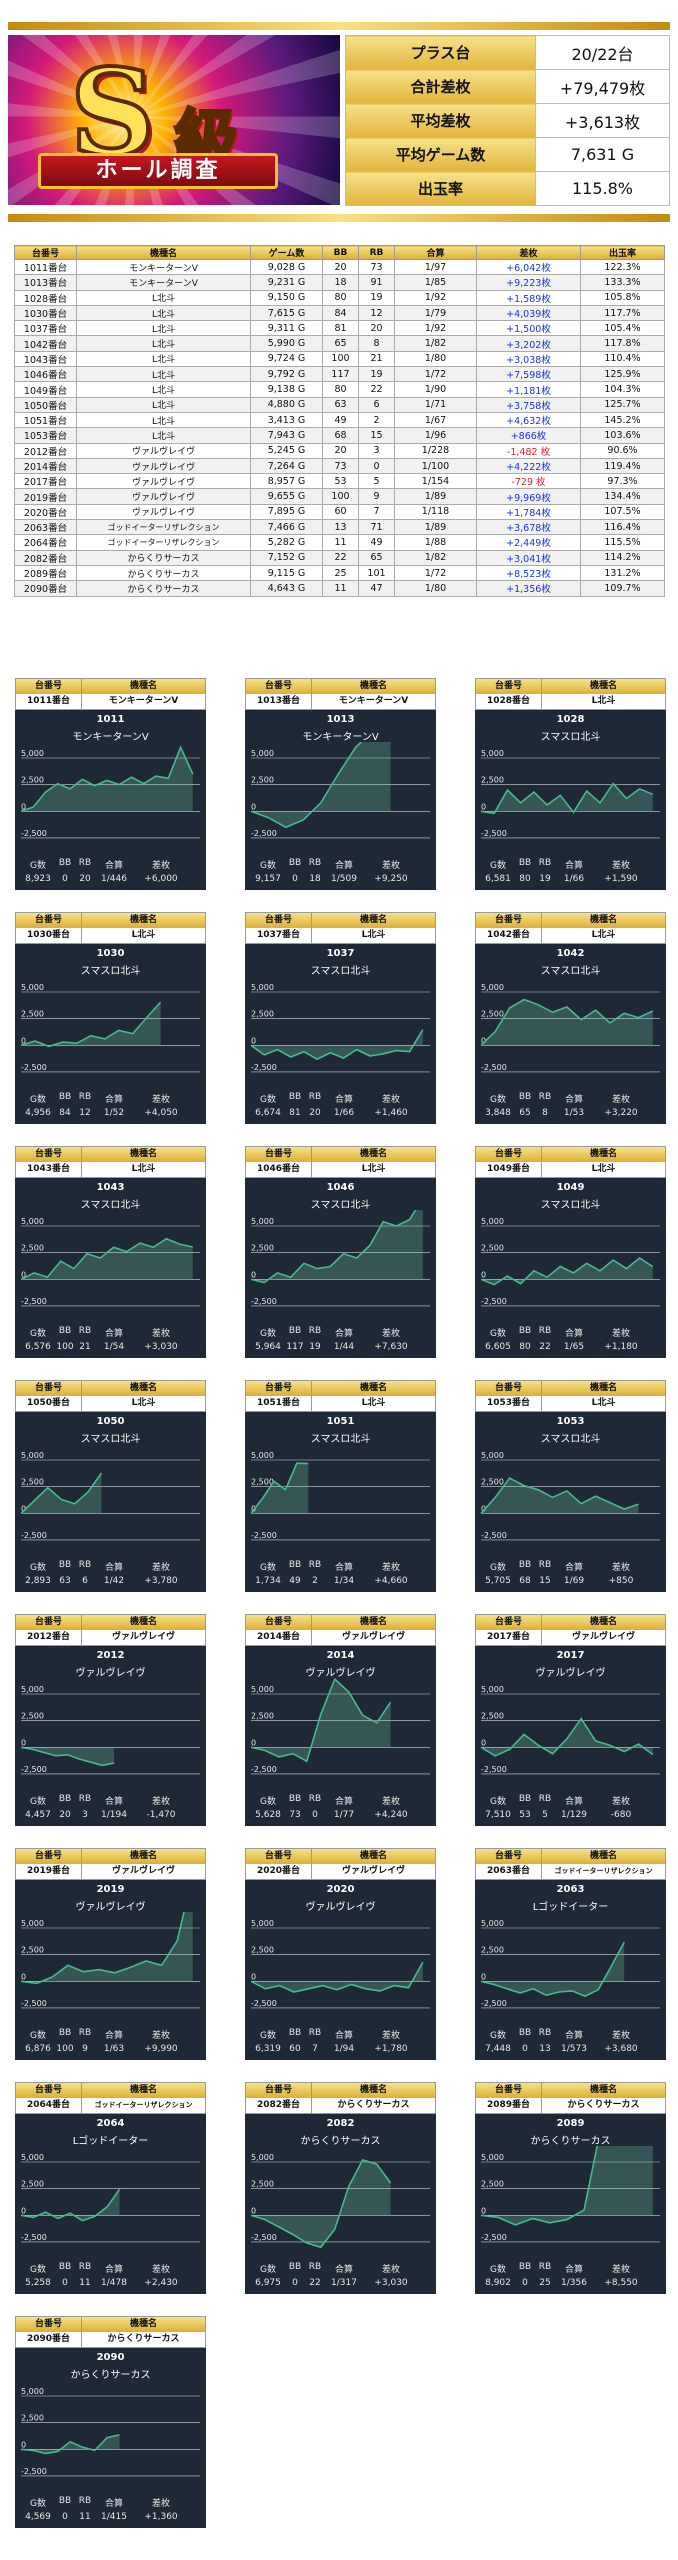  What do you see at coordinates (286, 328) in the screenshot?
I see `table-cell: 9,311 G` at bounding box center [286, 328].